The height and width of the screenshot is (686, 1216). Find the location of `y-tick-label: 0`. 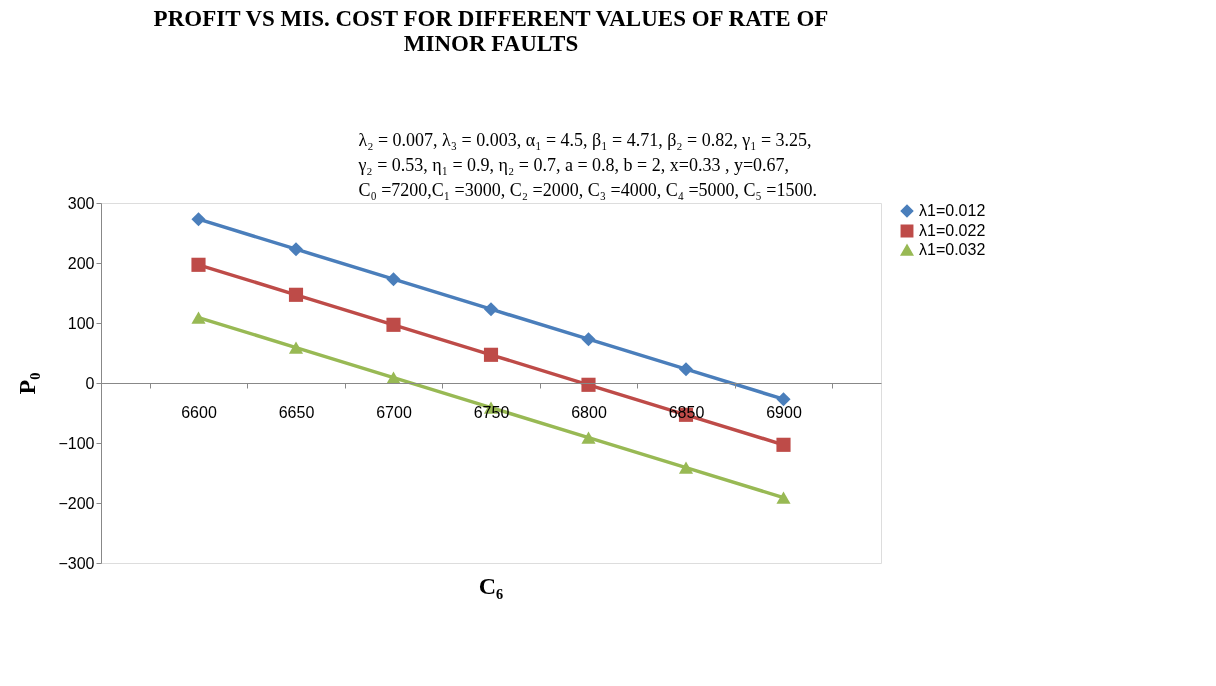

y-tick-label: 0 is located at coordinates (90, 383).